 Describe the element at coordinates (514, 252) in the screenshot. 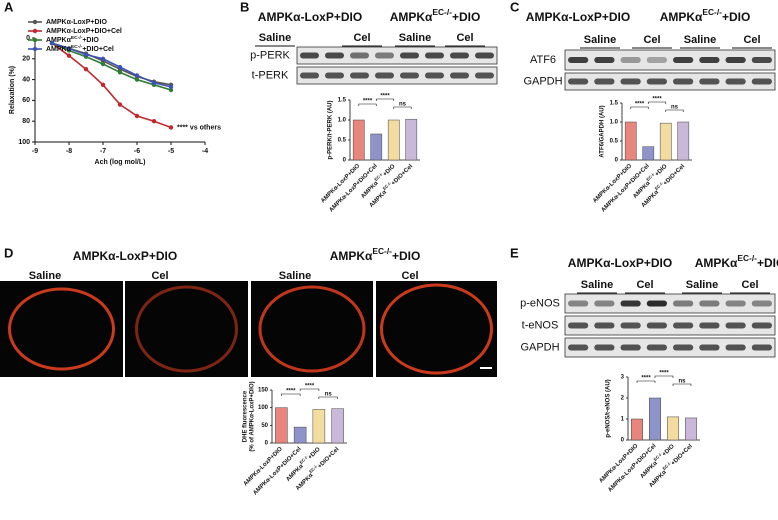

I see `panel-label: E` at that location.